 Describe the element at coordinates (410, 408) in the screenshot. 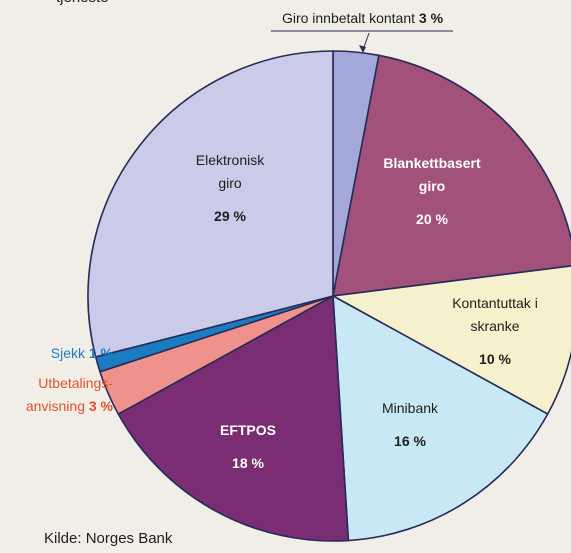

I see `slice-name: Minibank` at that location.